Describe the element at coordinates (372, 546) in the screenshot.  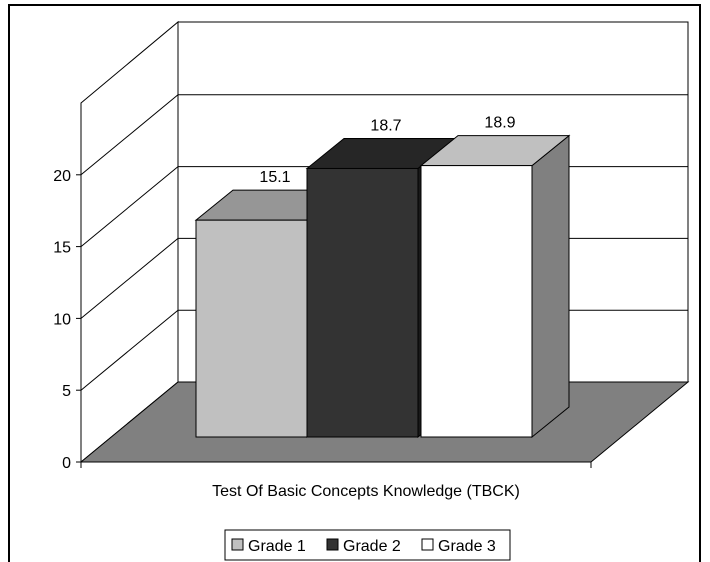
I see `legend-label: Grade 2` at that location.